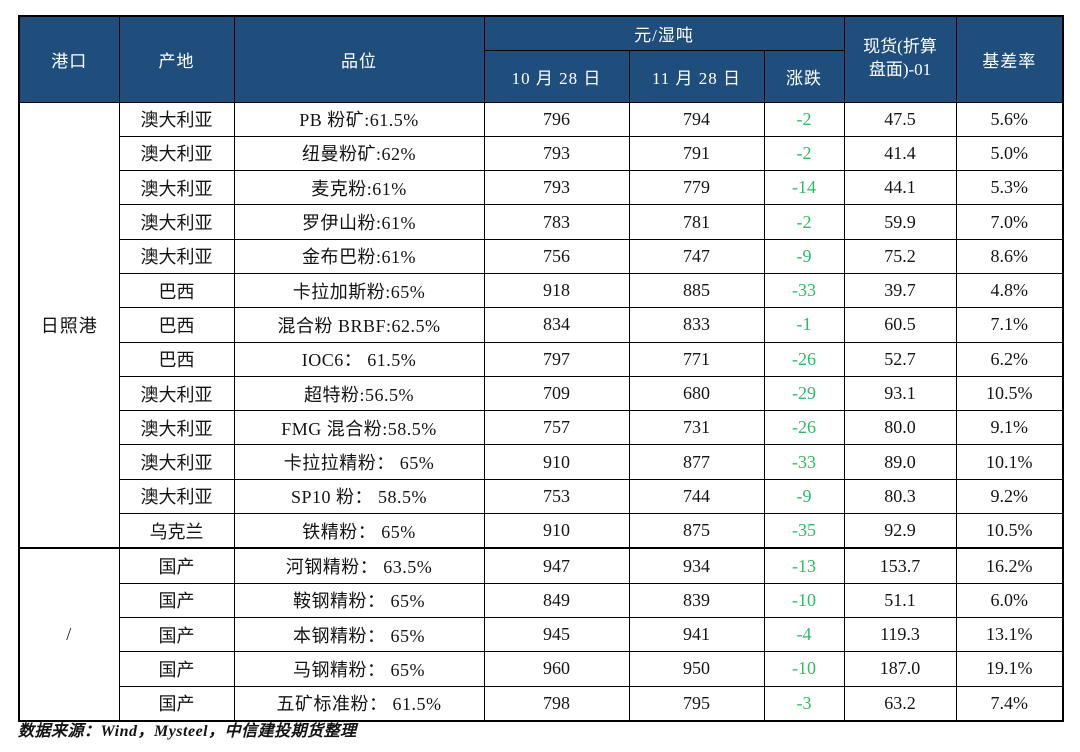  What do you see at coordinates (359, 256) in the screenshot?
I see `grade-cell: 金布巴粉:61%` at bounding box center [359, 256].